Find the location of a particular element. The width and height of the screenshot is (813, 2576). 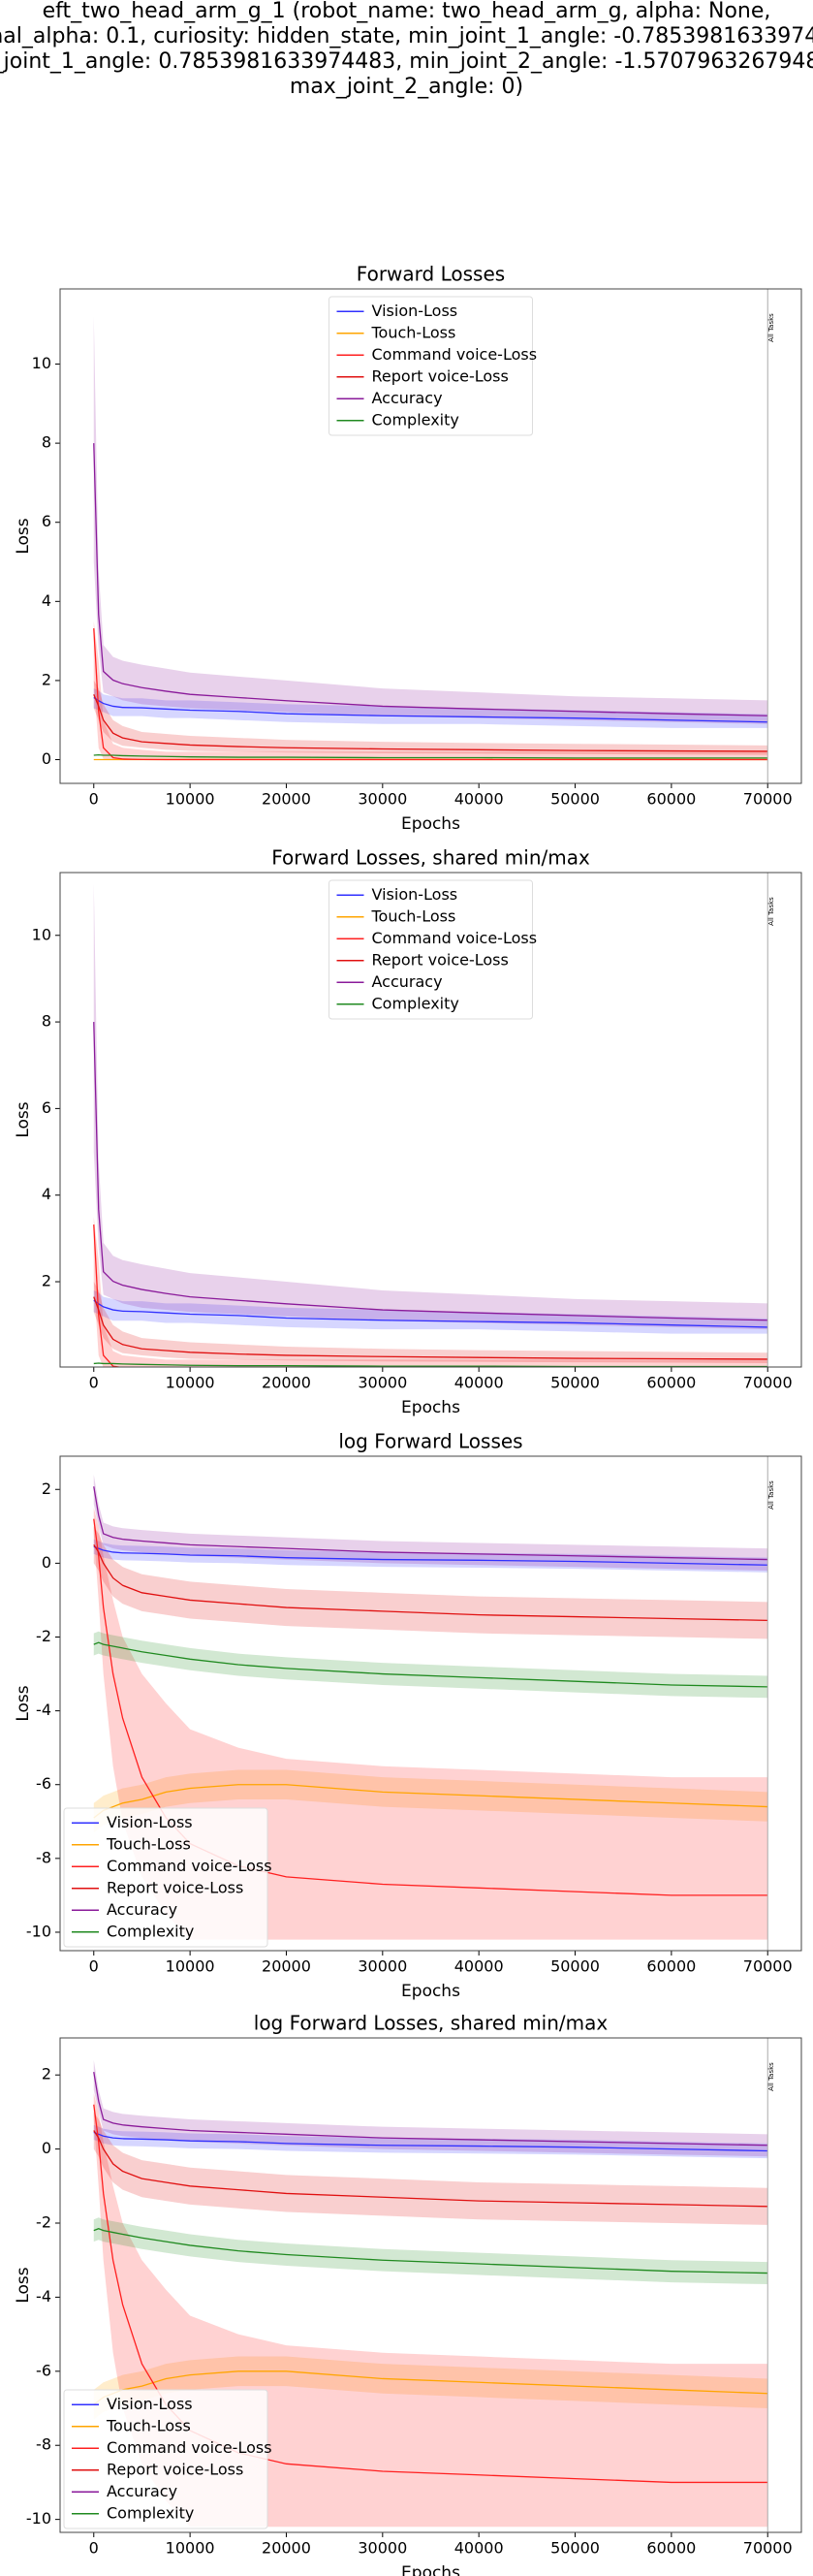

figure-title-line: max_joint_2_angle: 0) is located at coordinates (406, 87).